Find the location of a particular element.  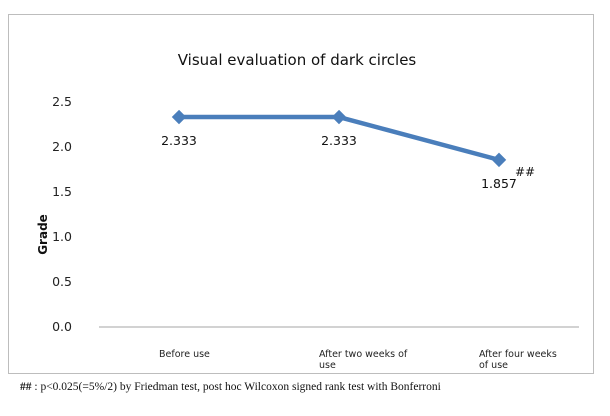

x-category-label: Before use is located at coordinates (184, 354).